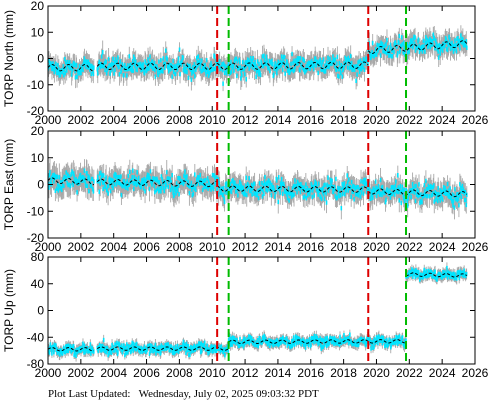 The width and height of the screenshot is (493, 404). Describe the element at coordinates (228, 394) in the screenshot. I see `last-updated-timestamp: Wednesday, July 02, 2025 09:03:32 PDT` at that location.